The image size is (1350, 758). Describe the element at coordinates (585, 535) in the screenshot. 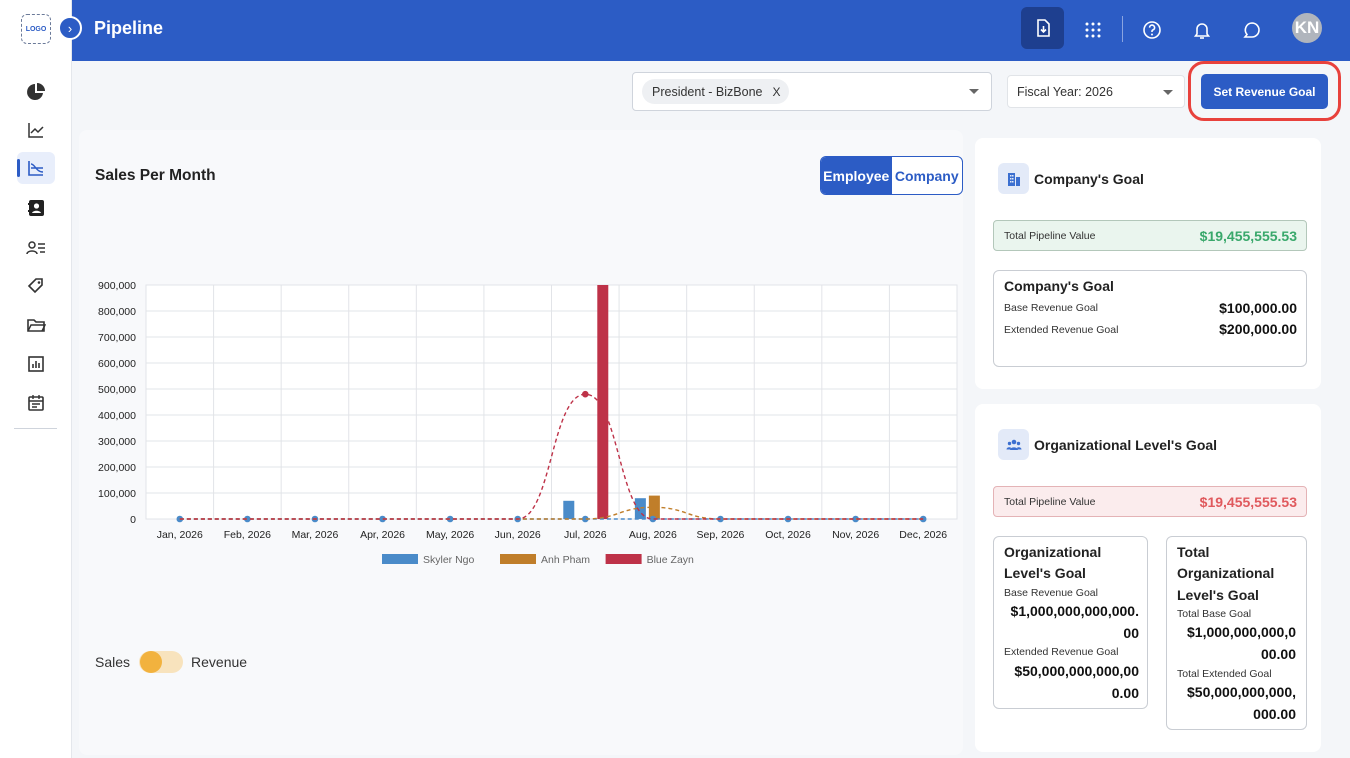

I see `x-tick-label: Jul, 2026` at that location.